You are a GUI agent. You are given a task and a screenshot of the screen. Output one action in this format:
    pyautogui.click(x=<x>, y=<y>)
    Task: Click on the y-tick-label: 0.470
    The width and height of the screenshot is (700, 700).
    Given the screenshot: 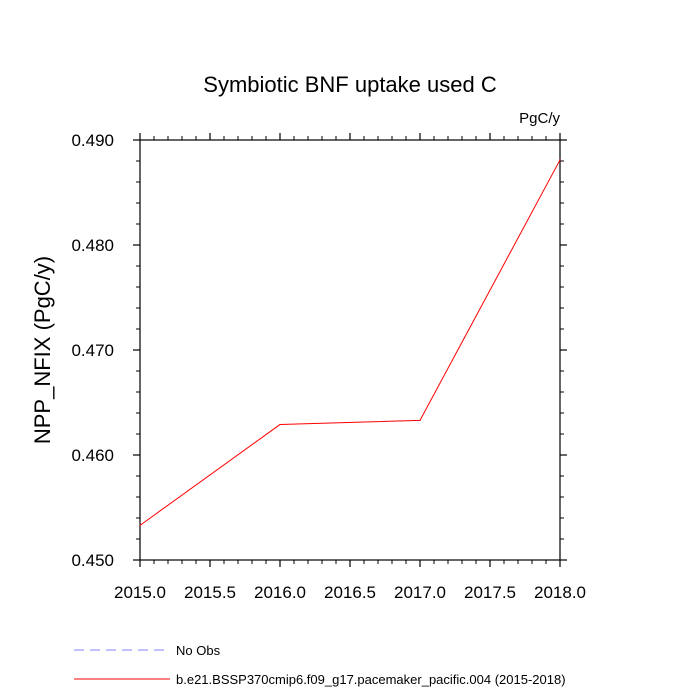 What is the action you would take?
    pyautogui.click(x=92, y=350)
    